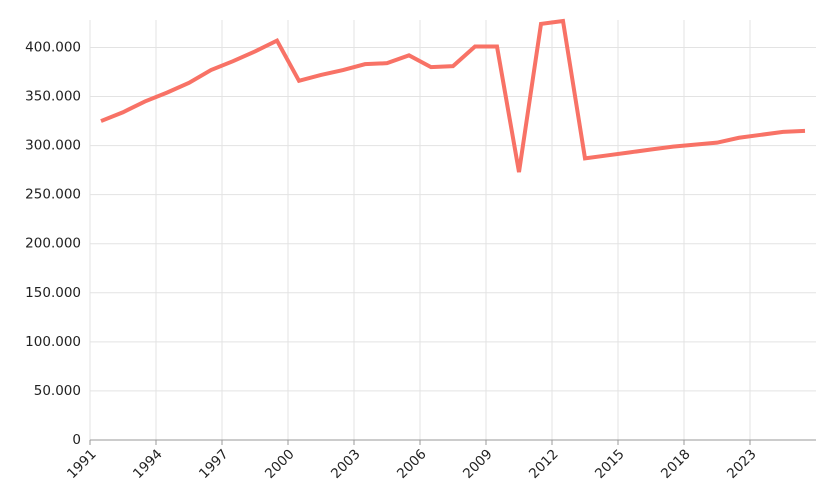 This screenshot has width=836, height=500. Describe the element at coordinates (478, 464) in the screenshot. I see `x-tick-label: 2009` at that location.